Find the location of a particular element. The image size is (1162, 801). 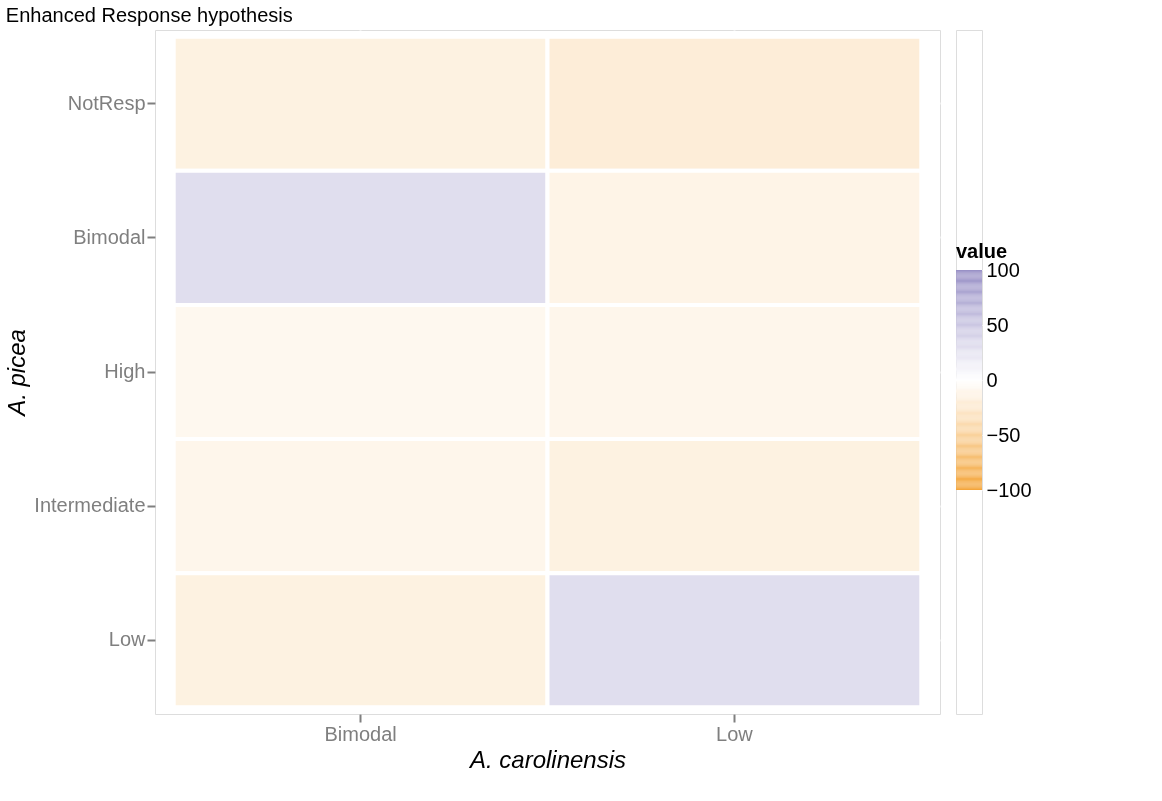

x-axis-title: A. carolinensis is located at coordinates (547, 759).